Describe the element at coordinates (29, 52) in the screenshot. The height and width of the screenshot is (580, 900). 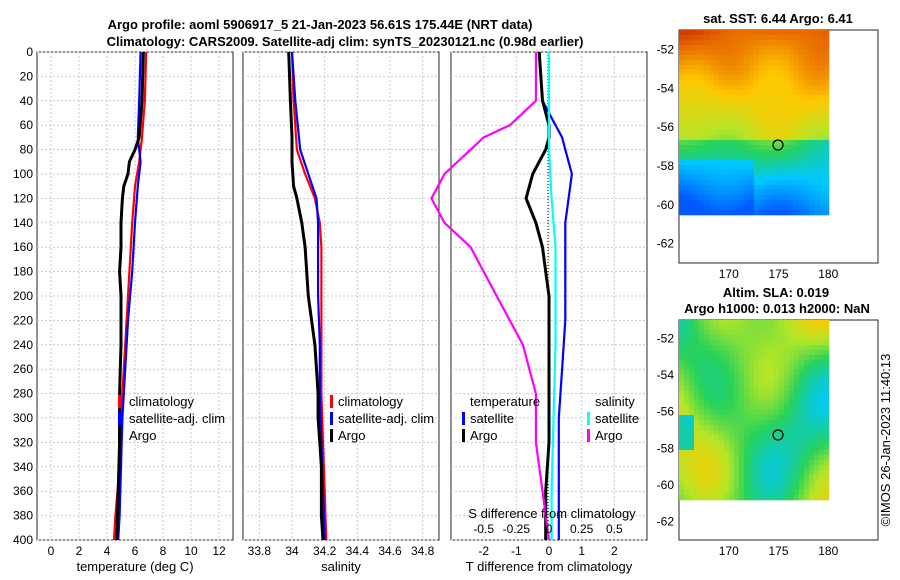
I see `y-tick-label: 0` at that location.